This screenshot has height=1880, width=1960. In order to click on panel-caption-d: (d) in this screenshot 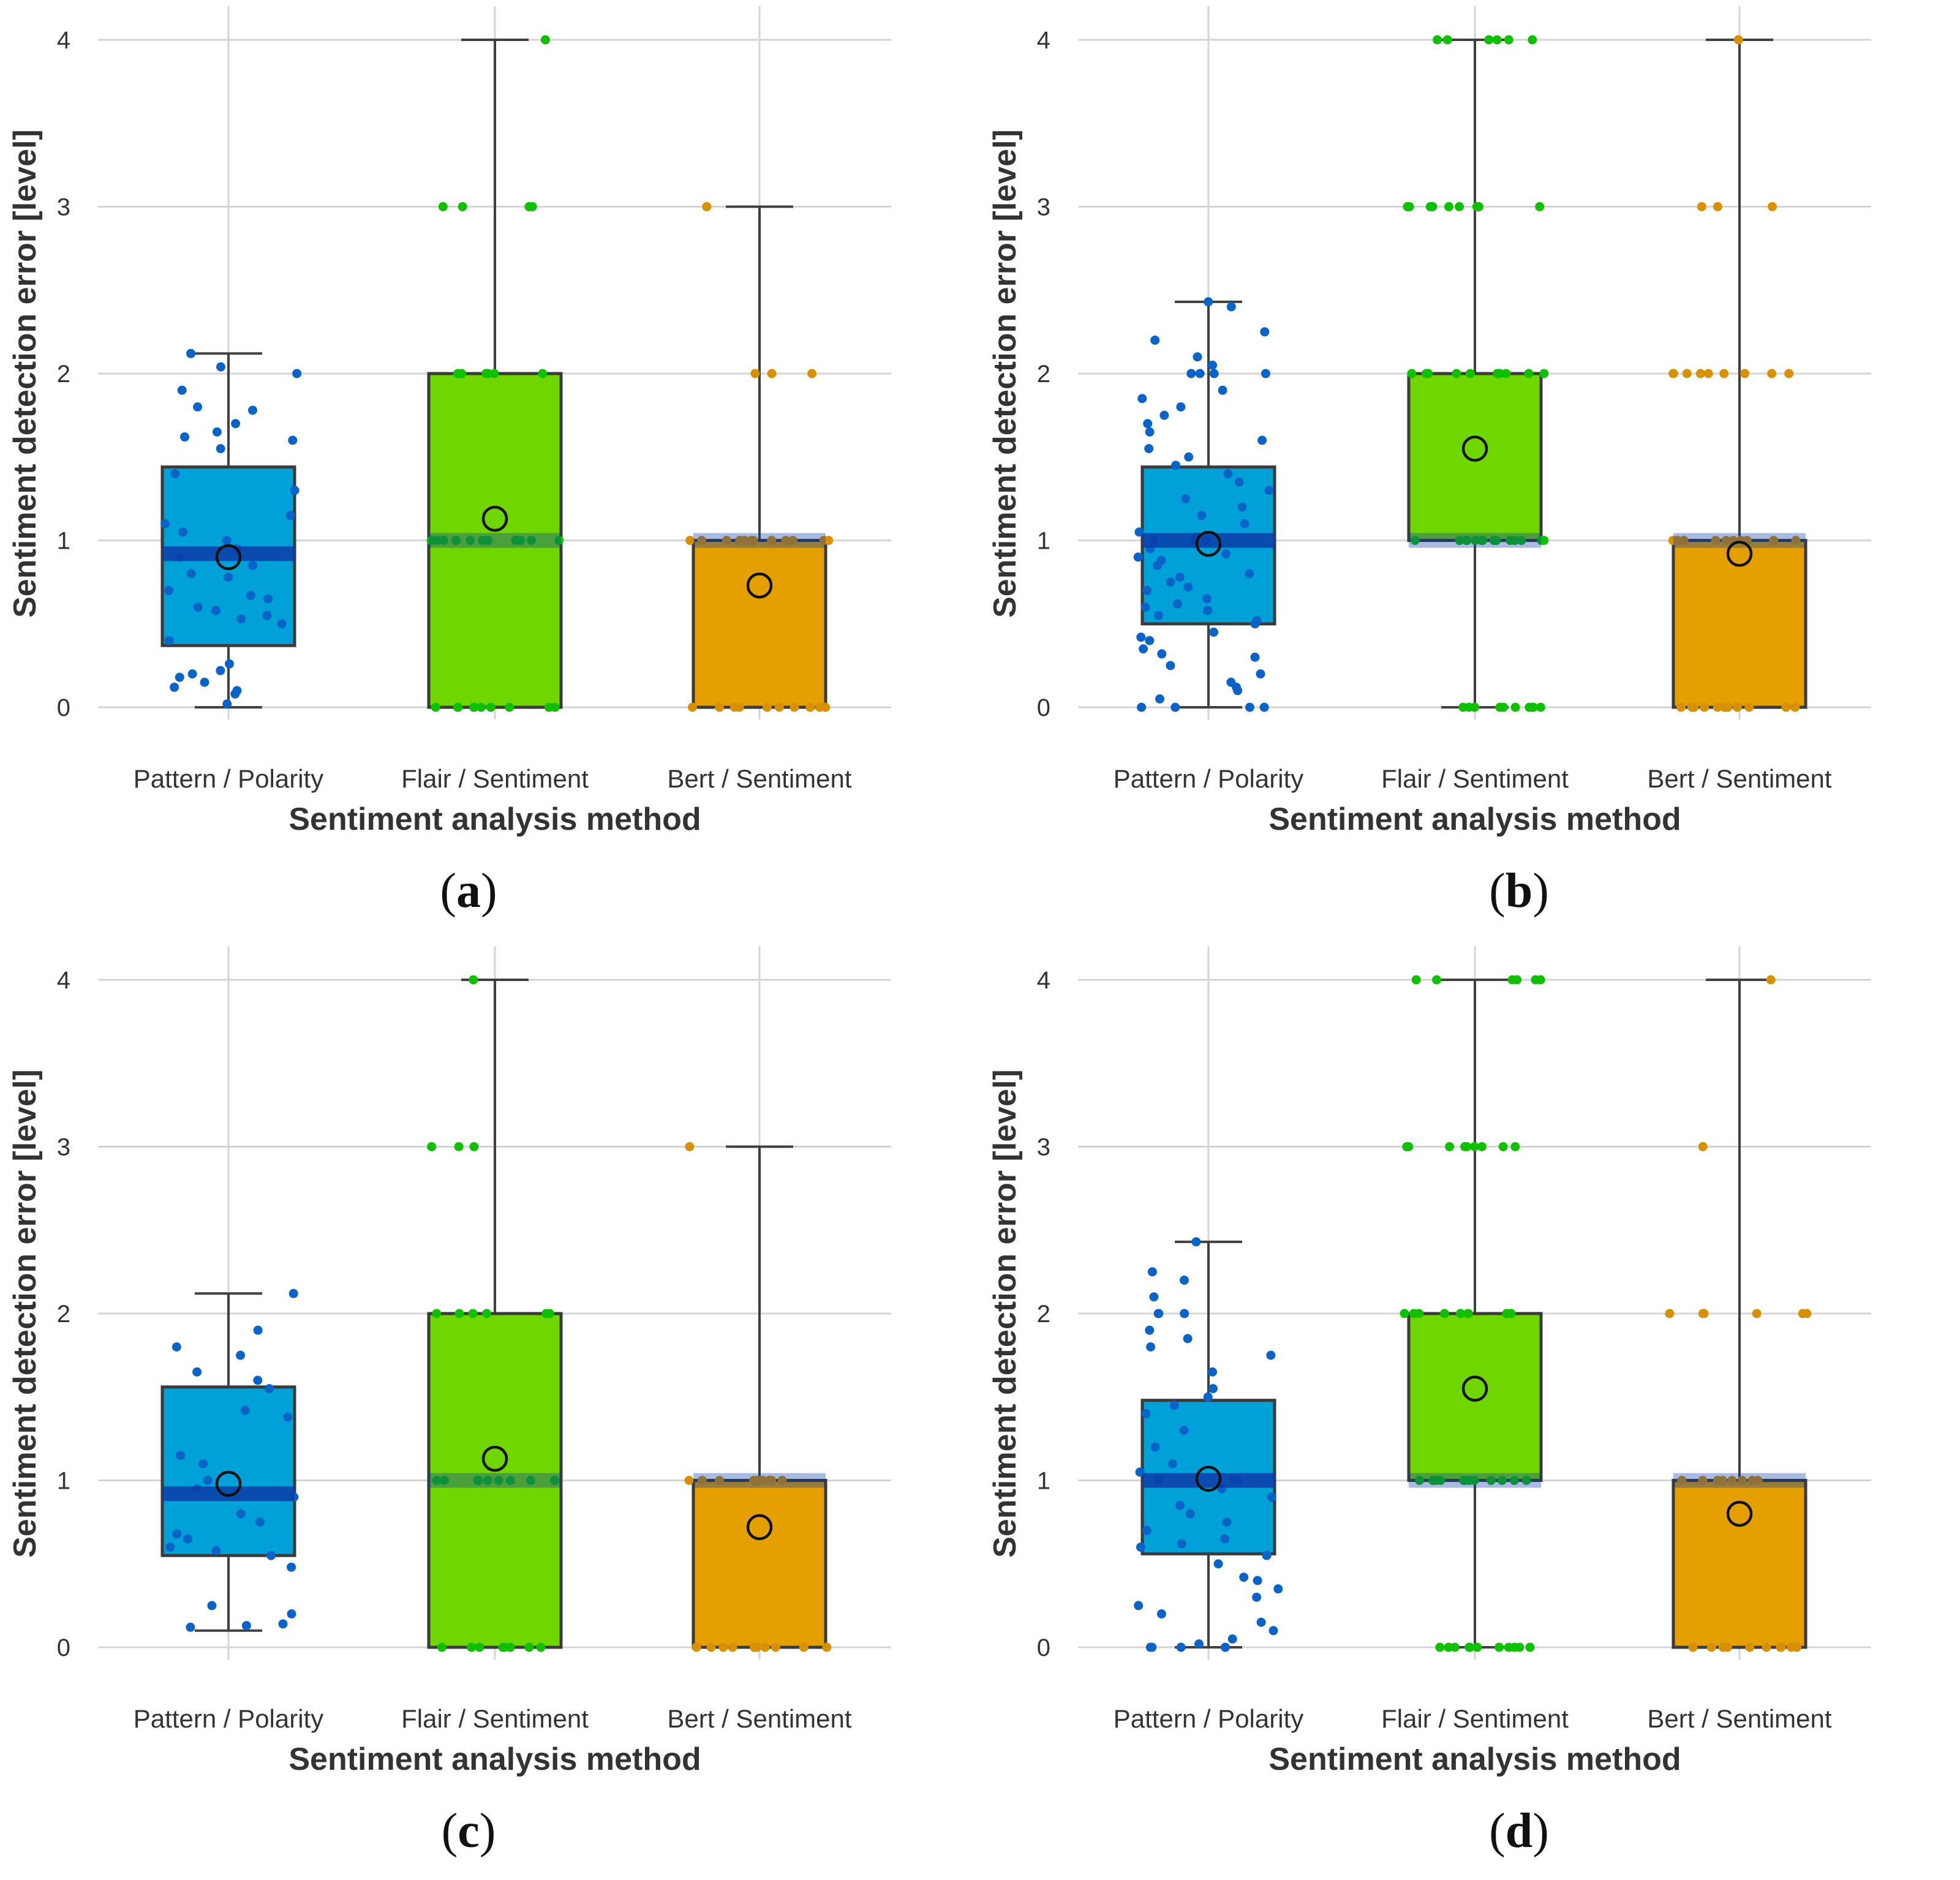, I will do `click(1519, 1831)`.